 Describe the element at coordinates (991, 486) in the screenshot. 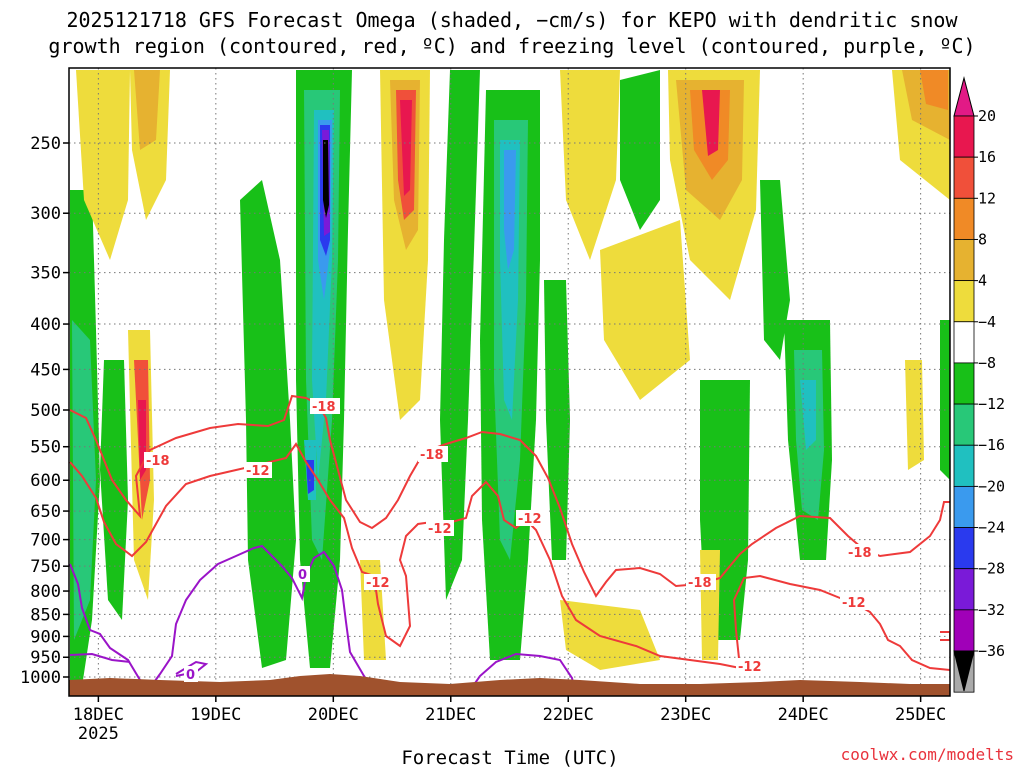

I see `colorbar-label: −20` at that location.